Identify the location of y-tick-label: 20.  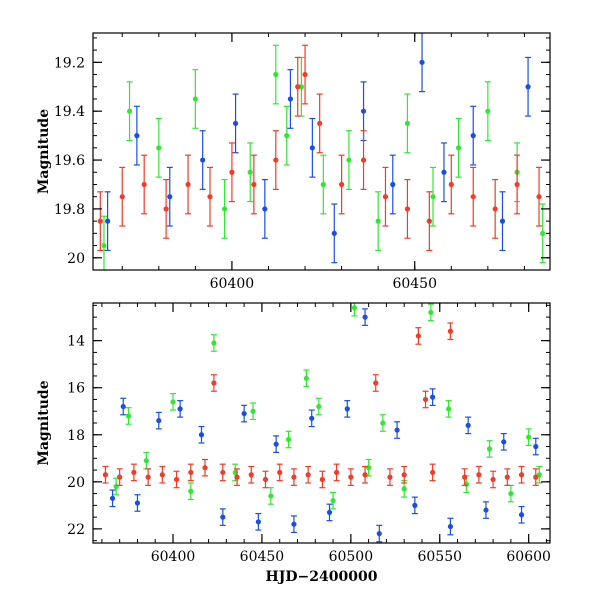
(76, 483).